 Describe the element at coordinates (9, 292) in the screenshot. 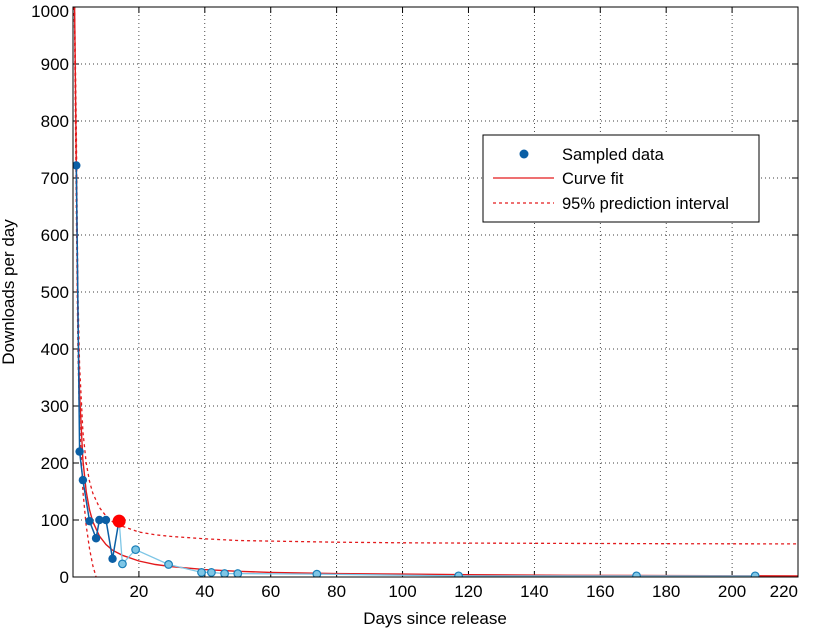

I see `y-axis-label: Downloads per day` at that location.